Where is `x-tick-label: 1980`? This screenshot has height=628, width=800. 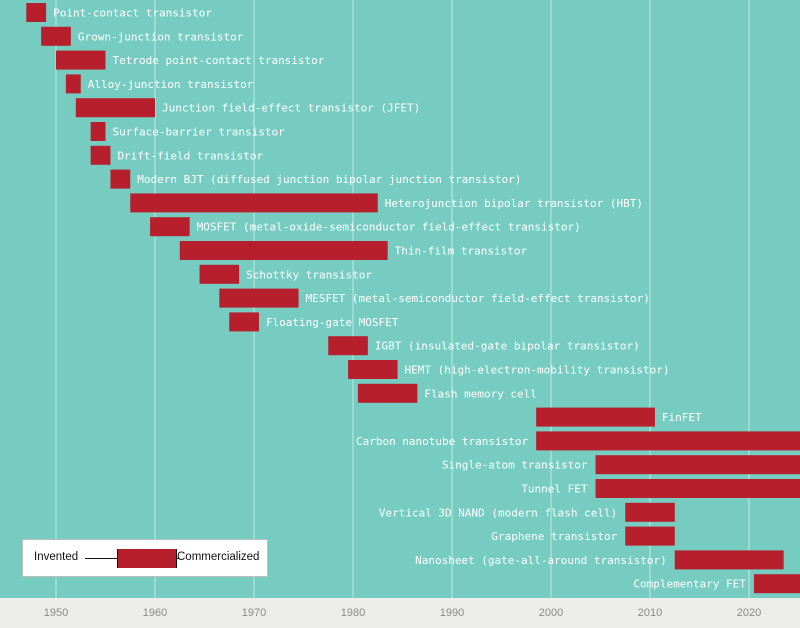 x-tick-label: 1980 is located at coordinates (353, 613).